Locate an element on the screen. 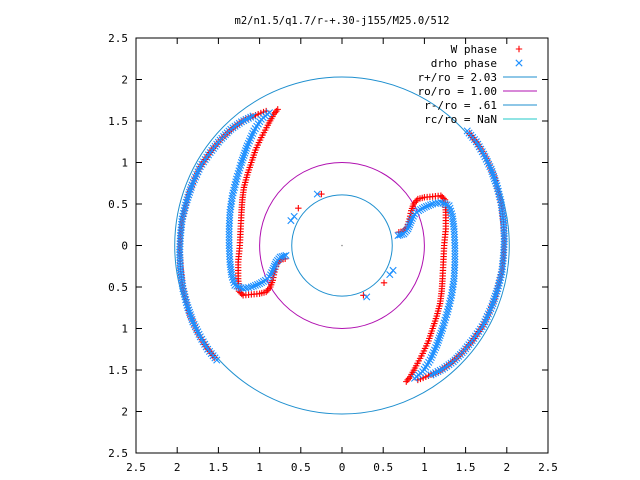  legend-label: drho phase is located at coordinates (464, 63).